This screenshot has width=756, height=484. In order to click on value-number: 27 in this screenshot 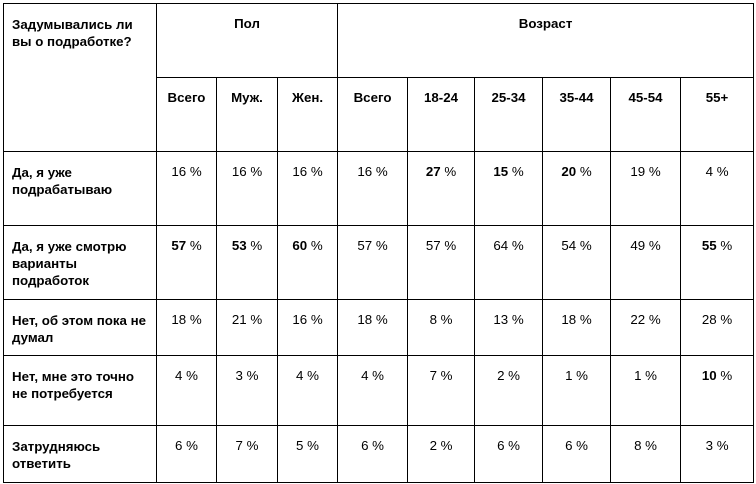, I will do `click(433, 171)`.